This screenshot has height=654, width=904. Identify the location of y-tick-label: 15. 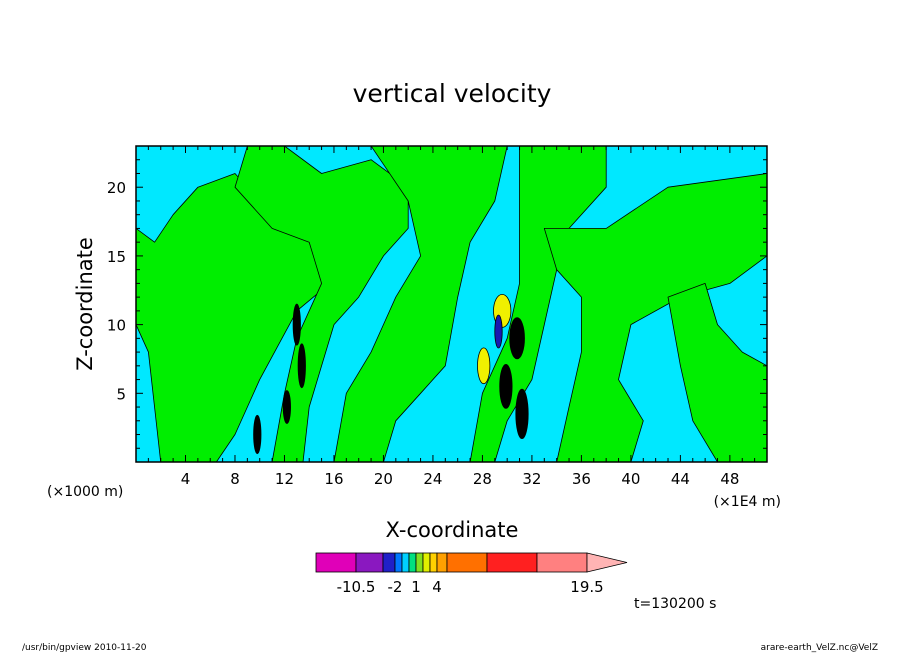
(116, 257).